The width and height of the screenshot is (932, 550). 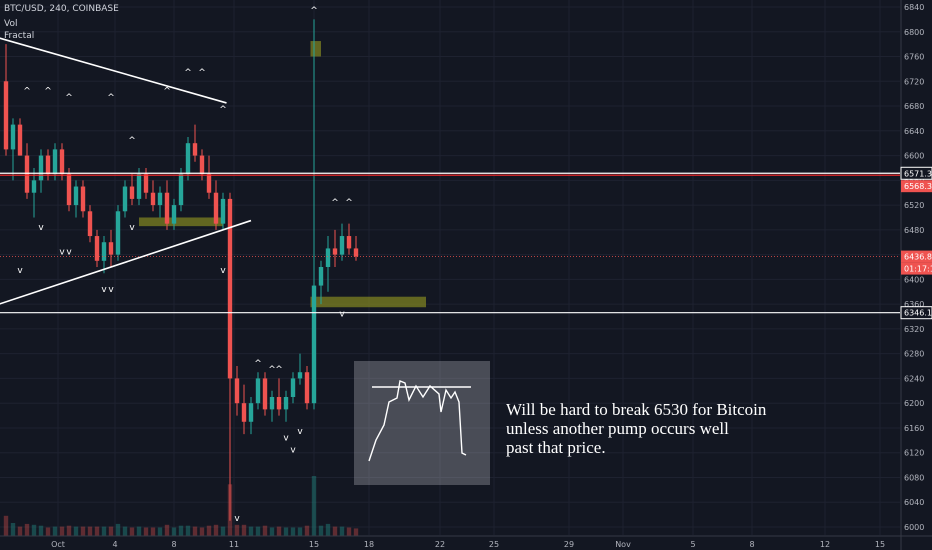 What do you see at coordinates (314, 544) in the screenshot?
I see `x-axis-tick-label: 15` at bounding box center [314, 544].